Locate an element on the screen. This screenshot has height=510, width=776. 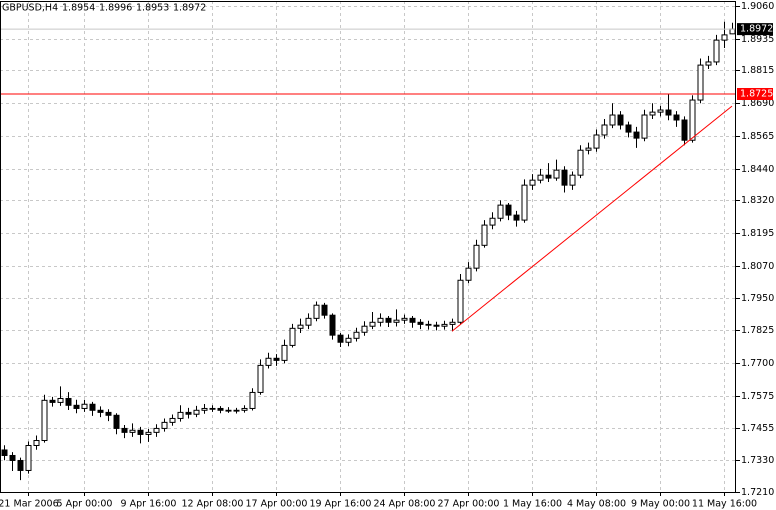
y-tick-label: 1.8565 is located at coordinates (757, 136).